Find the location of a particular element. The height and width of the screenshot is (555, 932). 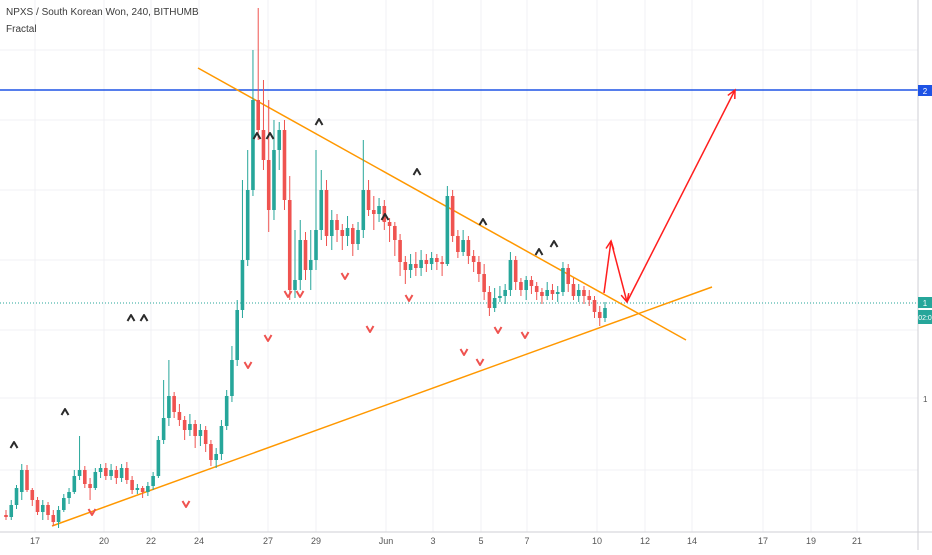

x-tick-label: 19 is located at coordinates (811, 541).